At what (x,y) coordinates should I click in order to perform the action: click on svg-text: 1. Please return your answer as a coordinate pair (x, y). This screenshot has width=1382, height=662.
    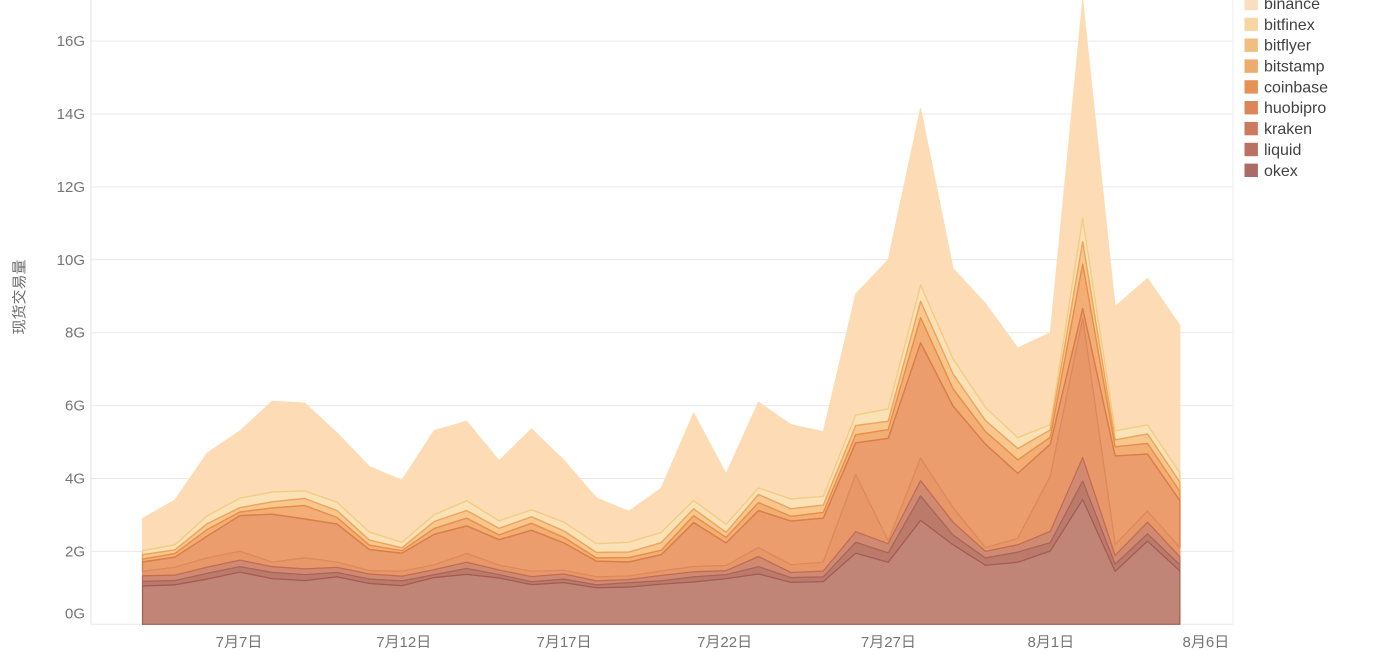
    Looking at the image, I should click on (1055, 642).